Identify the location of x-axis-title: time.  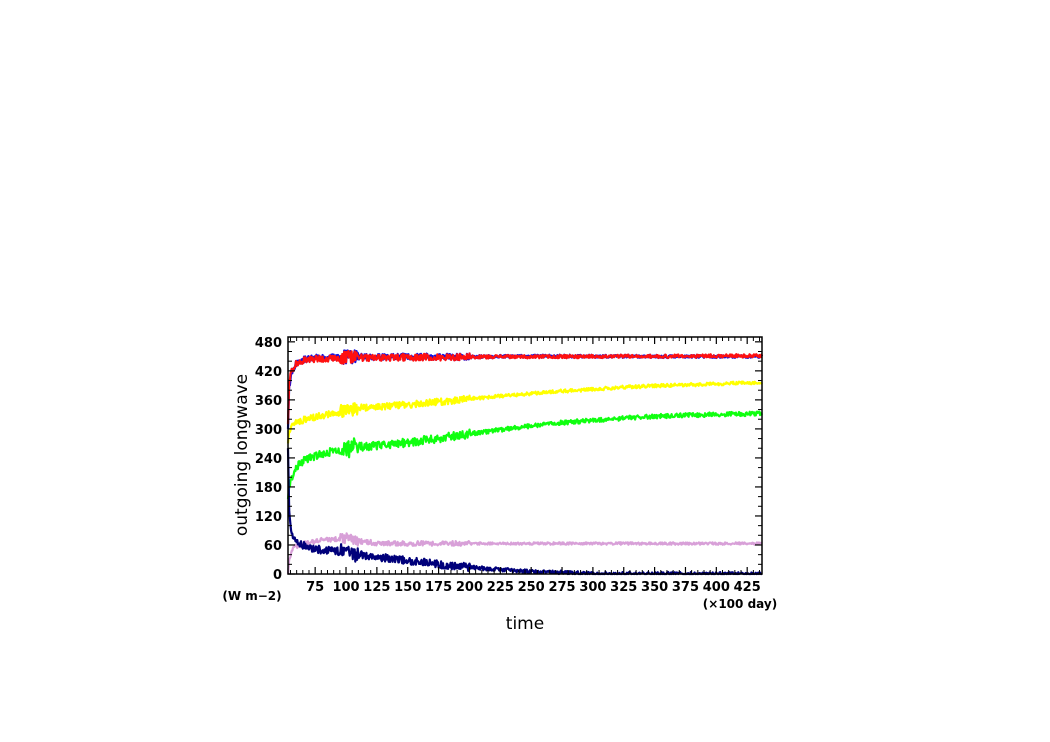
(525, 624).